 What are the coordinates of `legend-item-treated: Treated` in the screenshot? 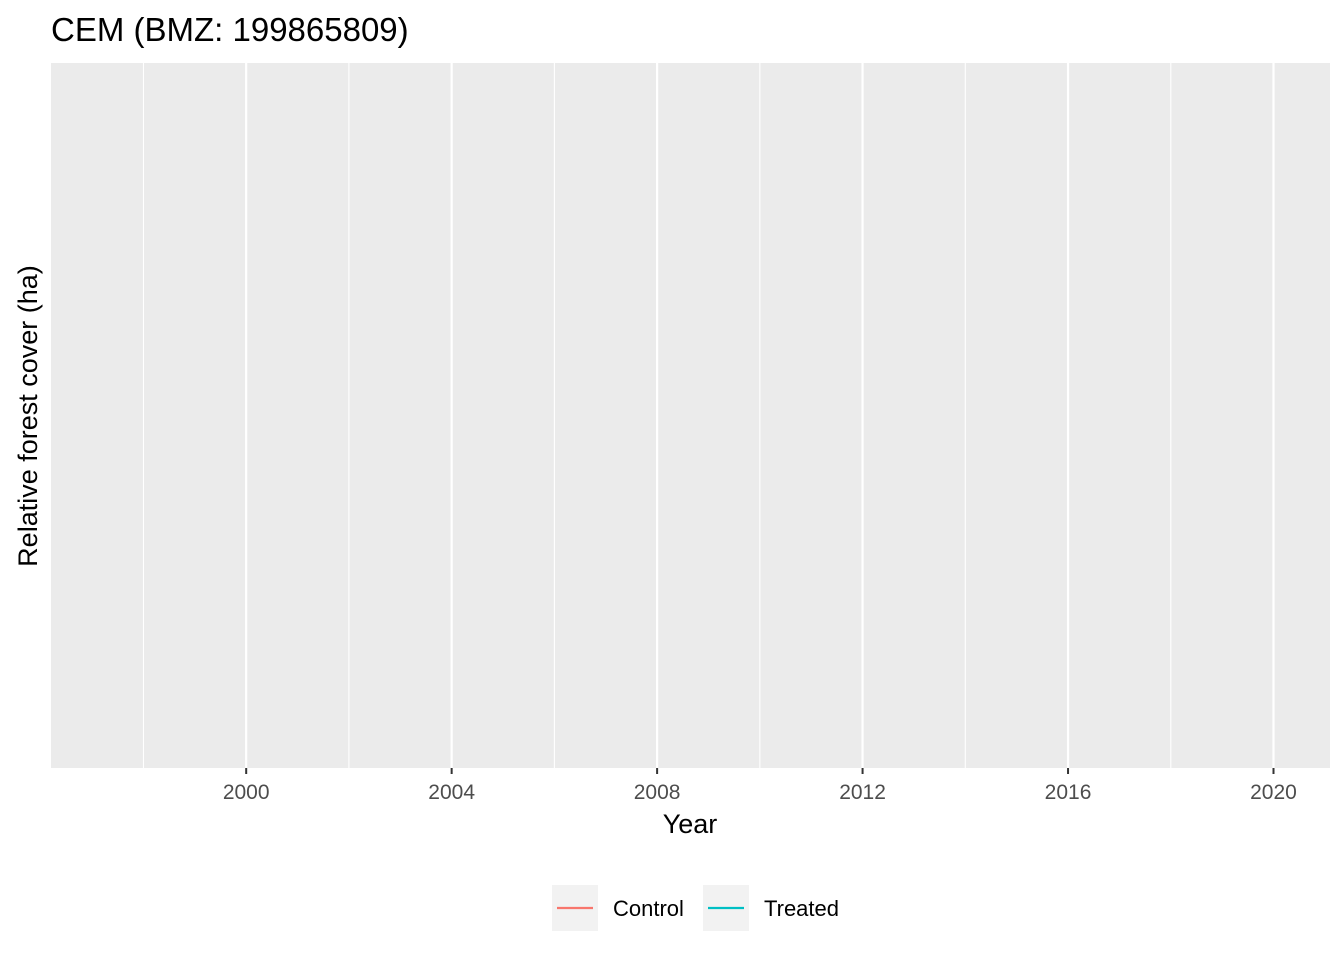 It's located at (771, 908).